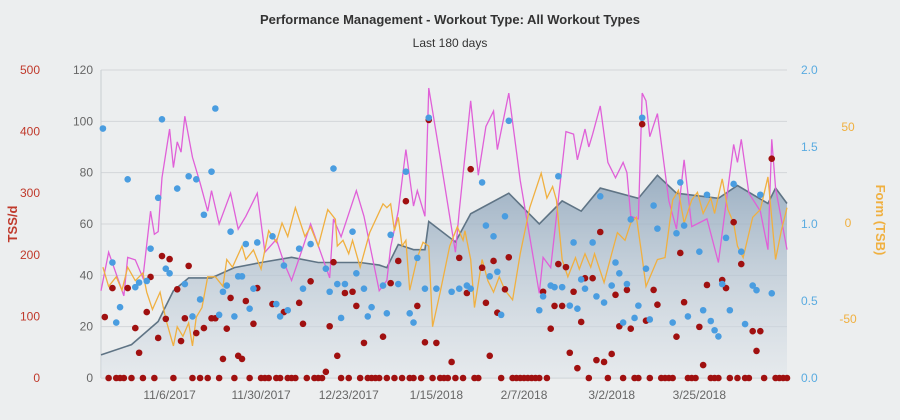 This screenshot has width=900, height=420. I want to click on if-tick-label: 2.0, so click(809, 70).